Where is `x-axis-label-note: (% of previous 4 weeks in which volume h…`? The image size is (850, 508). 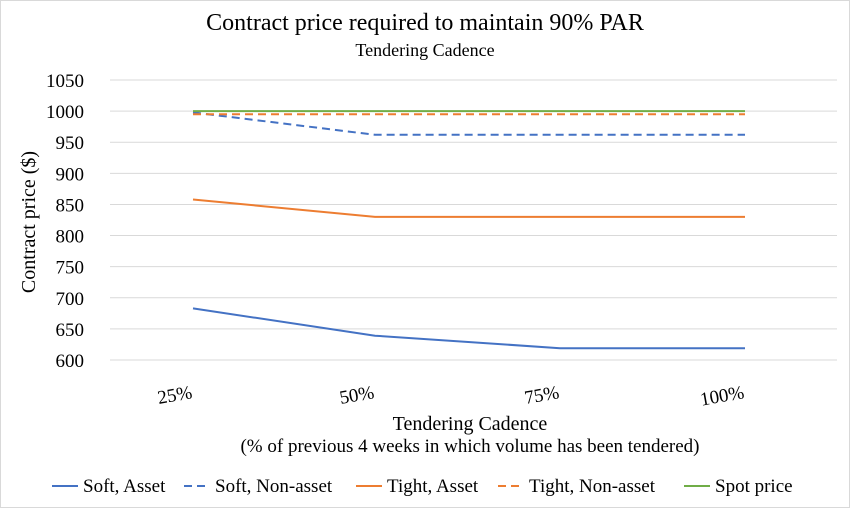 x-axis-label-note: (% of previous 4 weeks in which volume h… is located at coordinates (469, 446).